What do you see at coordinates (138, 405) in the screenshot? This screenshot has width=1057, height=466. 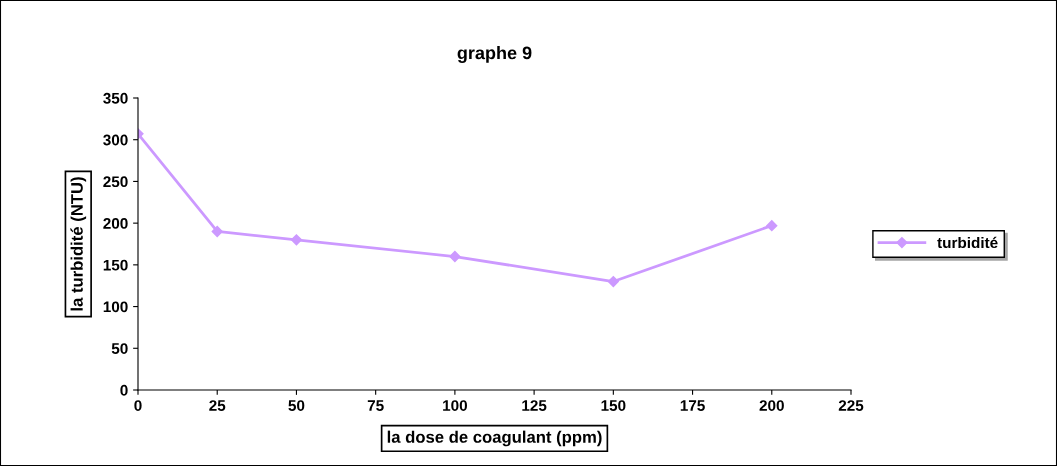 I see `x-tick-label: 0` at bounding box center [138, 405].